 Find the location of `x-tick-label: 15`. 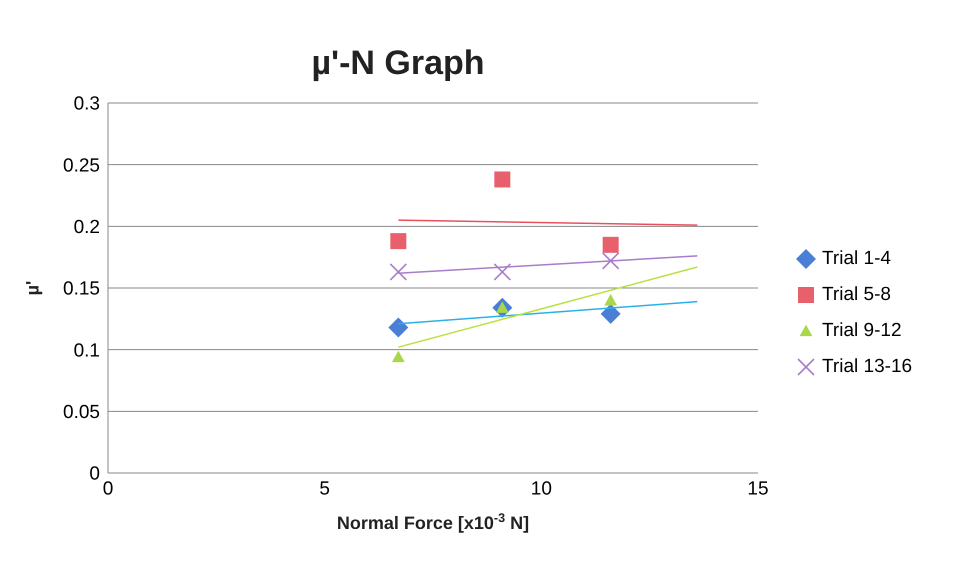

x-tick-label: 15 is located at coordinates (758, 489).